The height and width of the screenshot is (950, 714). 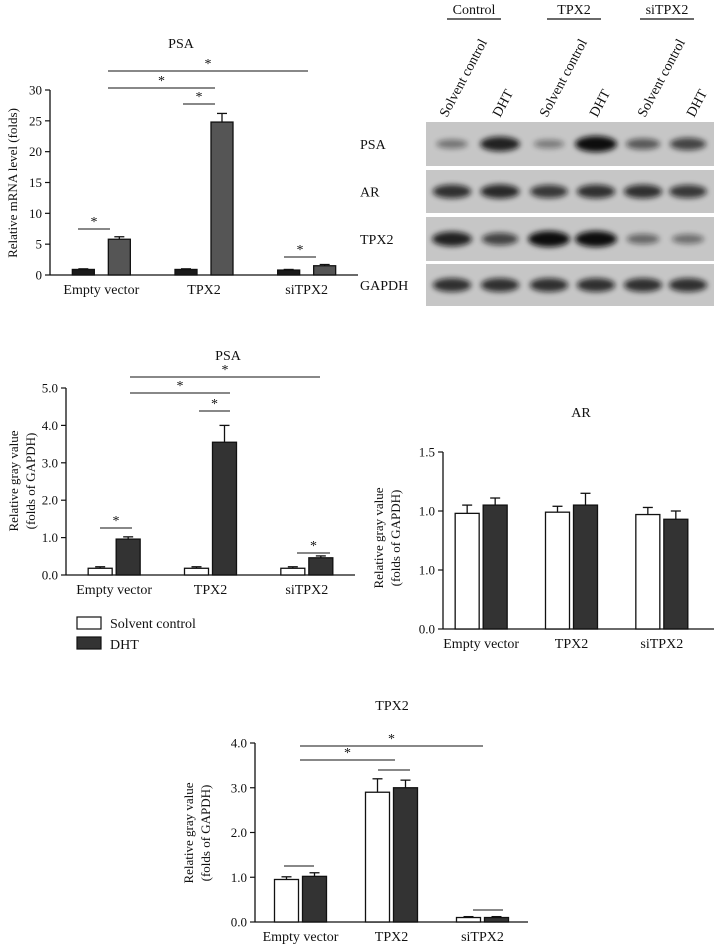 I want to click on blot-group-label: TPX2, so click(x=573, y=10).